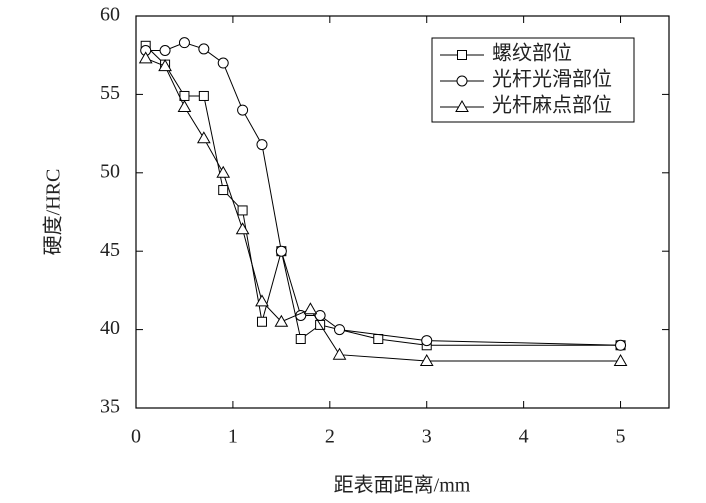 The height and width of the screenshot is (503, 706). I want to click on legend-label: 光杆光滑部位, so click(552, 79).